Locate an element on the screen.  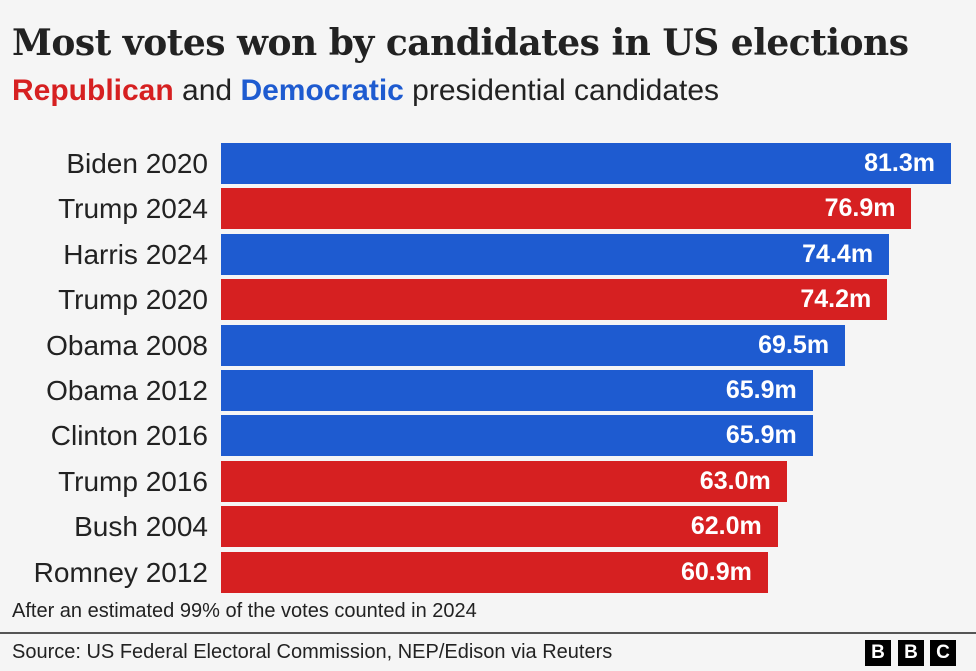
bbc-logo-c: C is located at coordinates (943, 653).